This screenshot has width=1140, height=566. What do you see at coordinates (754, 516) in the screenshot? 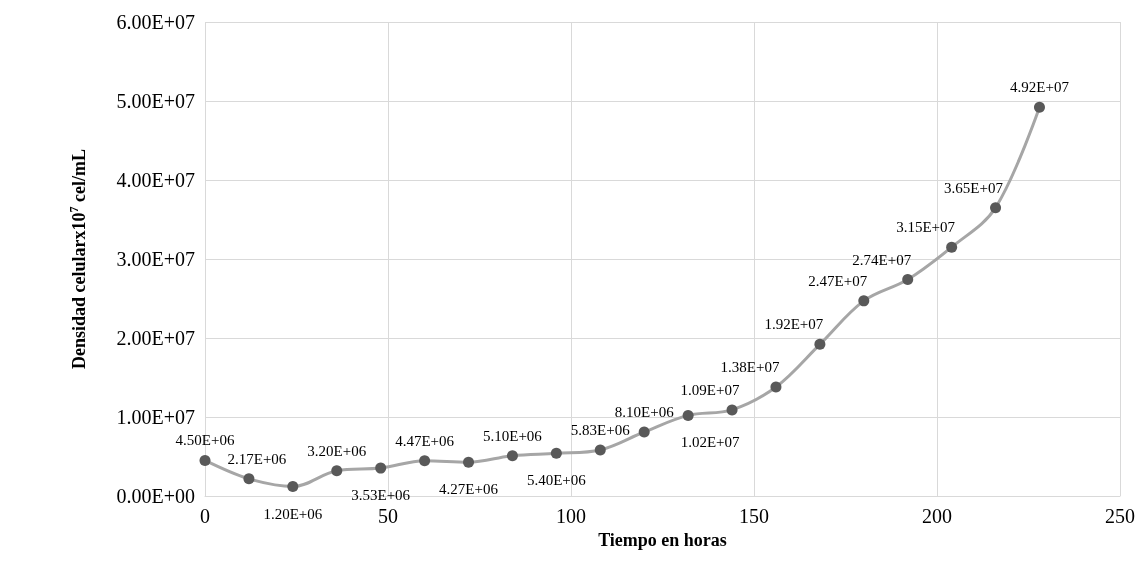
I see `x-tick-label: 150` at bounding box center [754, 516].